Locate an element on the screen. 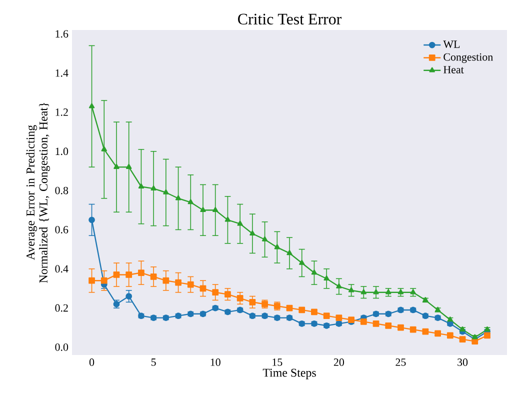 The height and width of the screenshot is (398, 520). y-axis-title: Average Error in Predicting Normalized {WL, Congestion, Heat} is located at coordinates (38, 192).